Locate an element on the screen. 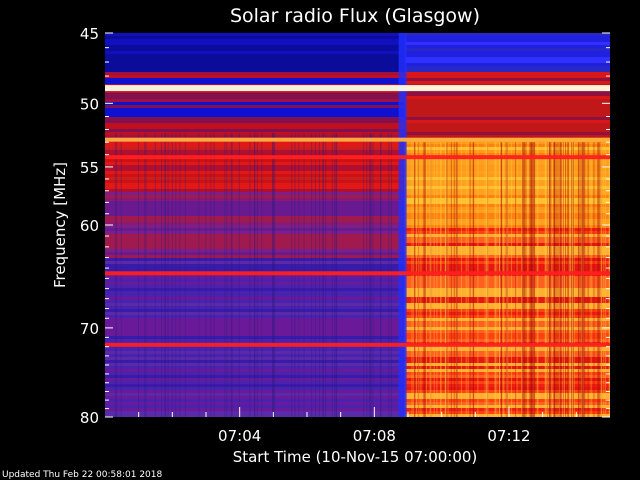  x-axis-label: Start Time (10-Nov-15 07:00:00) is located at coordinates (355, 457).